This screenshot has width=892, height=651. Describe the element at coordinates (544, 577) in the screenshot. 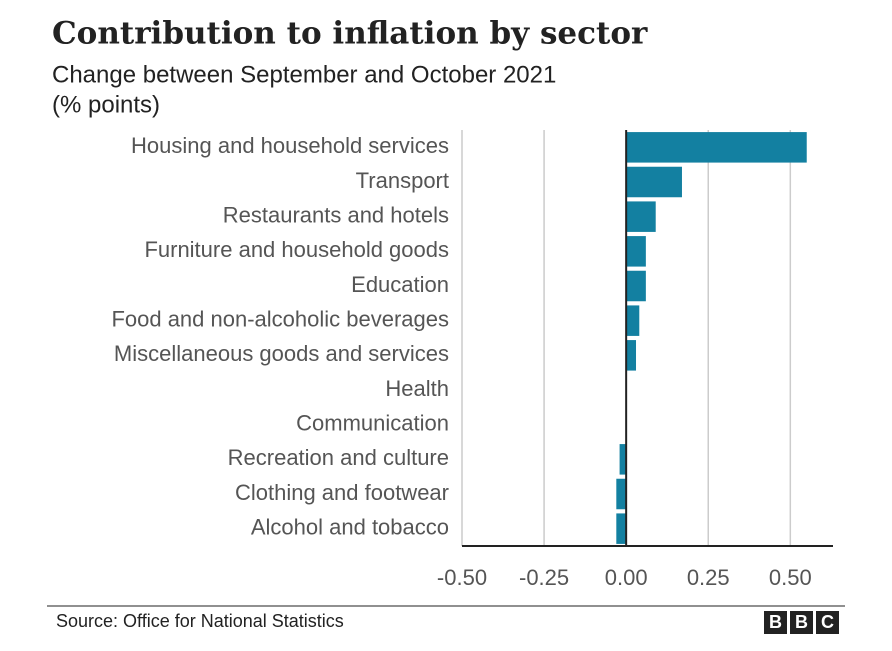

I see `x-tick-label: -0.25` at that location.